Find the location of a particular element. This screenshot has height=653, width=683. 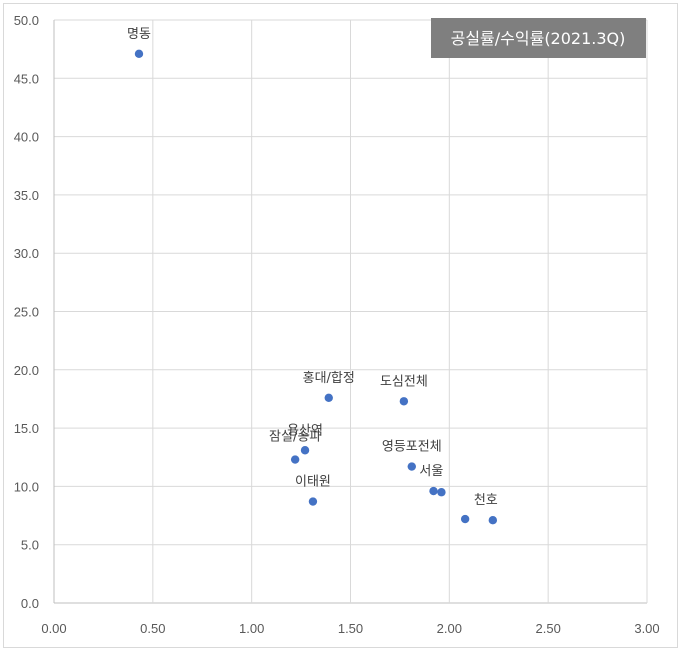

data-label: 도심전체 is located at coordinates (404, 381).